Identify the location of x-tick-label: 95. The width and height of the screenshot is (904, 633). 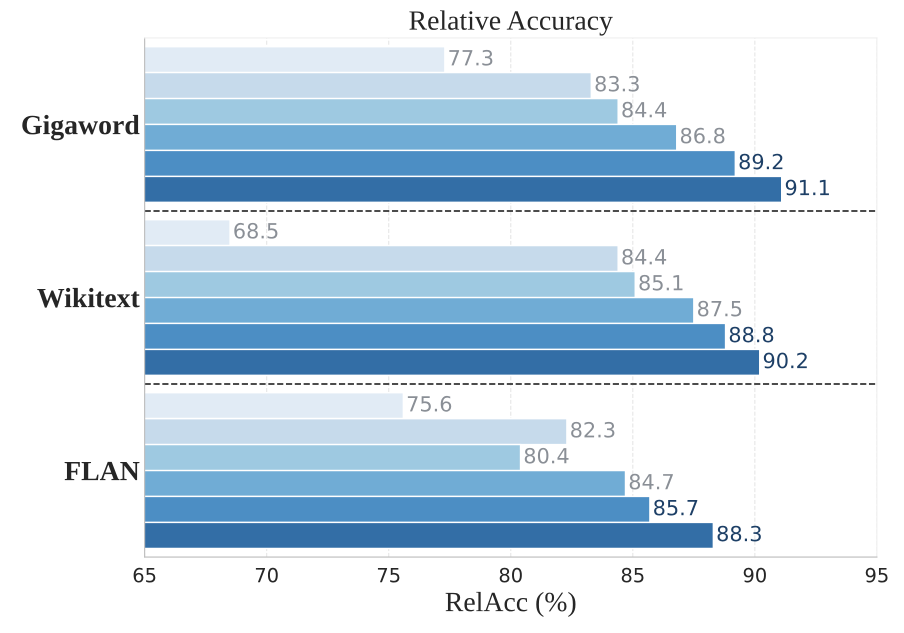
(877, 575).